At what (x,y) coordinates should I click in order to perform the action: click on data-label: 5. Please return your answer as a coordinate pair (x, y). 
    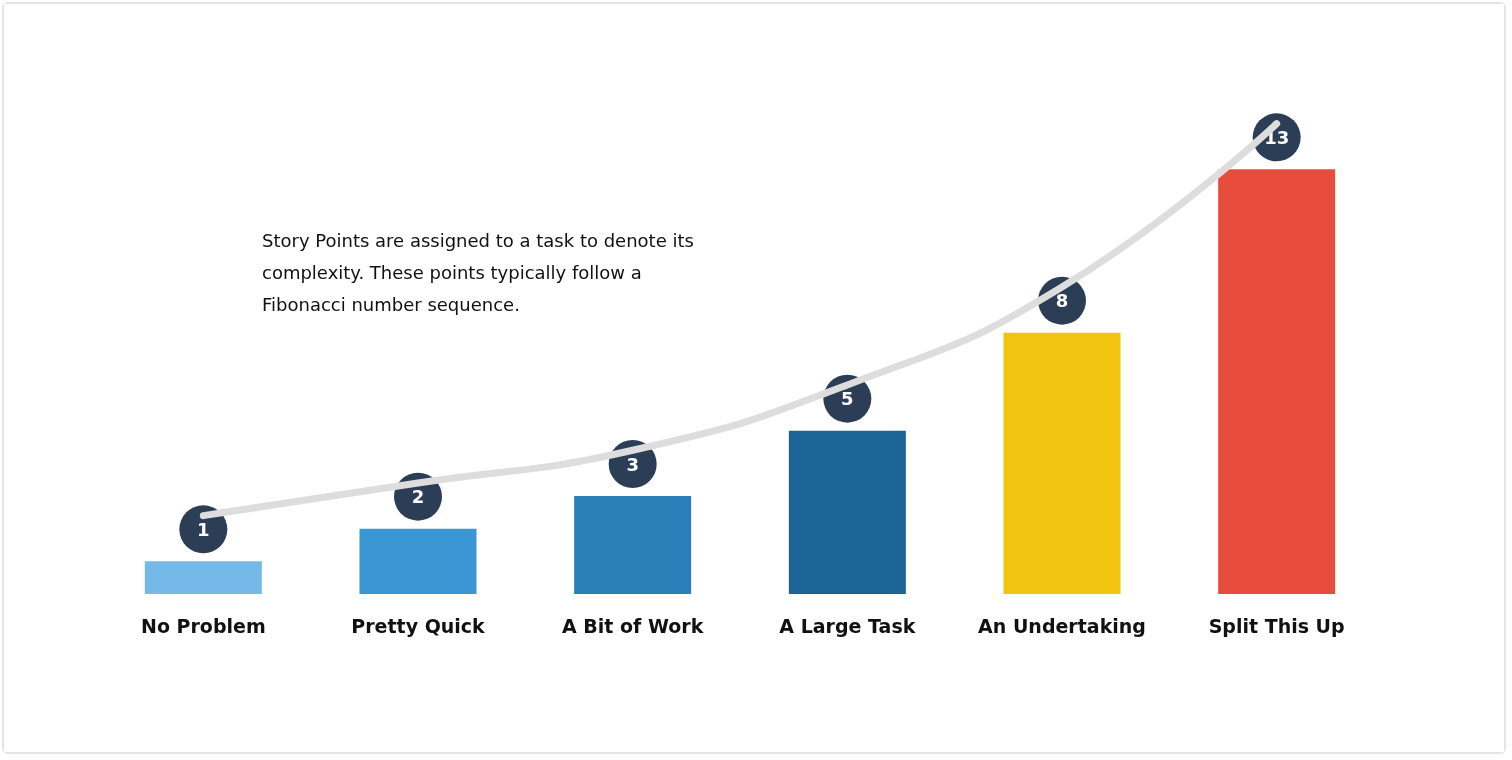
    Looking at the image, I should click on (847, 399).